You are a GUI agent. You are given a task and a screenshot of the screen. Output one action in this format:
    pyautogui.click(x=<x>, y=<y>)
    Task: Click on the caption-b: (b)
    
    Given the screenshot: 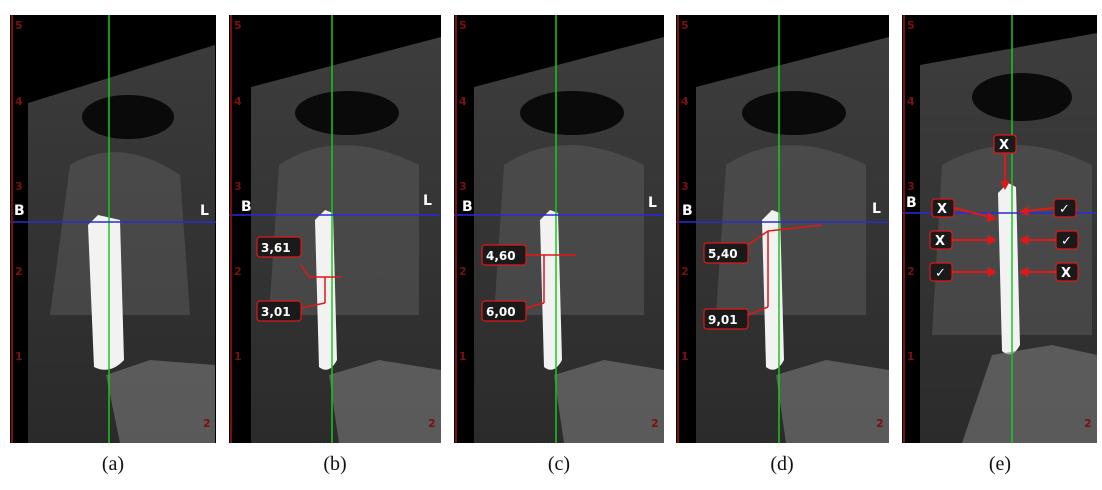 What is the action you would take?
    pyautogui.click(x=335, y=464)
    